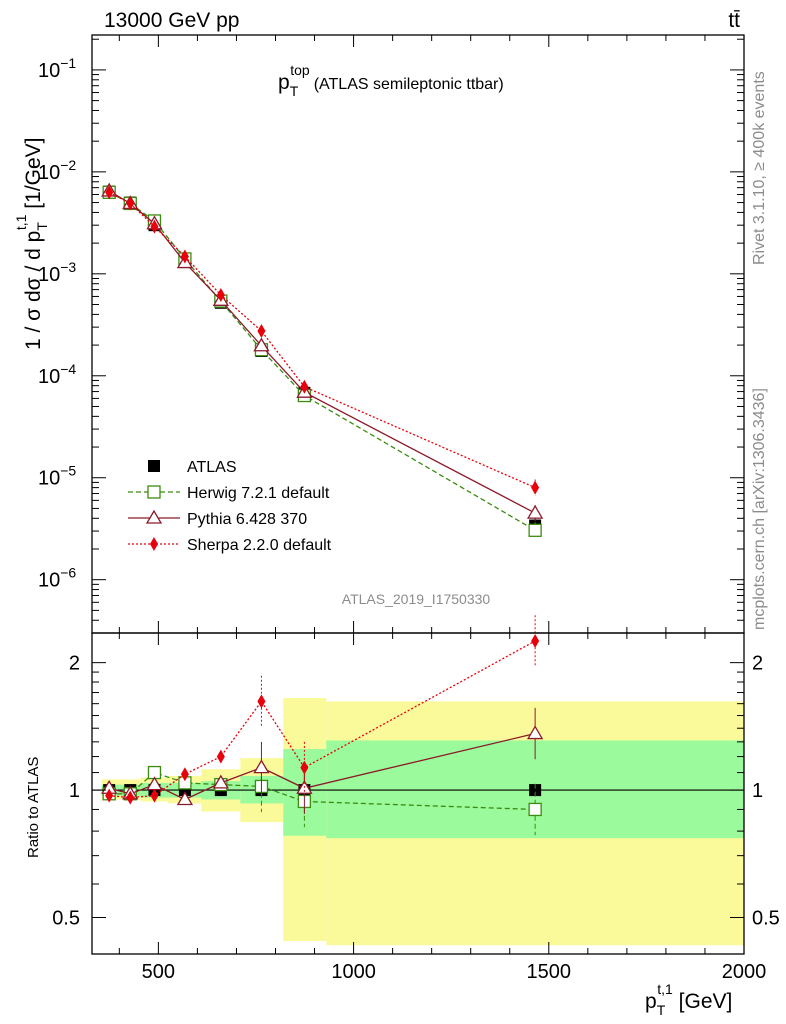 This screenshot has height=1024, width=786. What do you see at coordinates (766, 919) in the screenshot?
I see `ratio-tick-label-right: 0.5` at bounding box center [766, 919].